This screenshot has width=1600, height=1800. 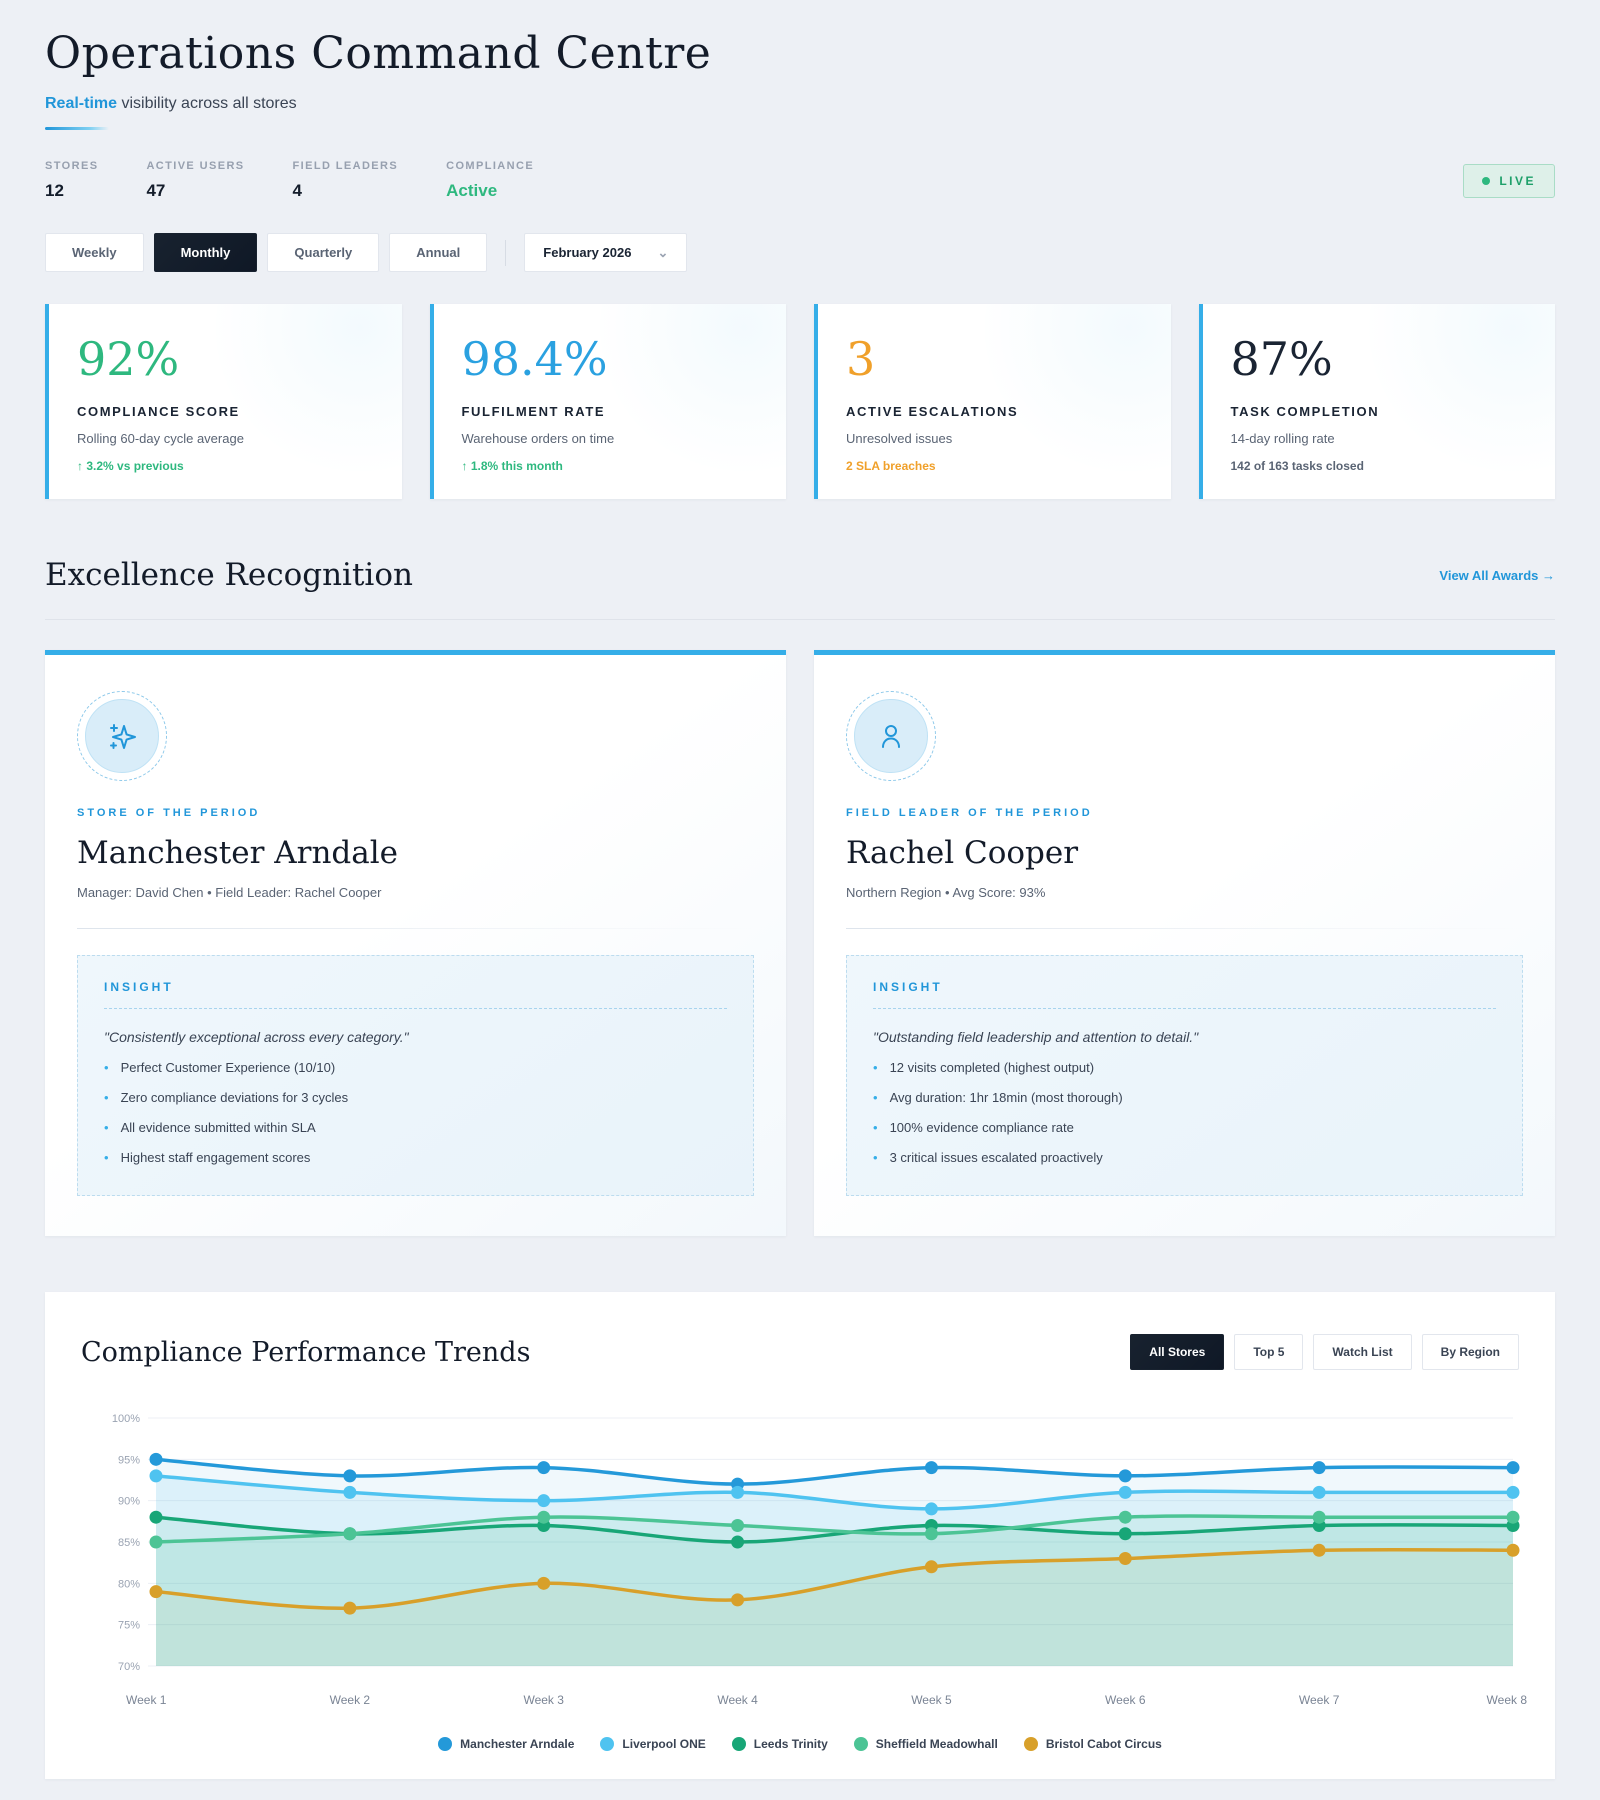 What do you see at coordinates (207, 103) in the screenshot?
I see `subtitle-rest: visibility across all stores` at bounding box center [207, 103].